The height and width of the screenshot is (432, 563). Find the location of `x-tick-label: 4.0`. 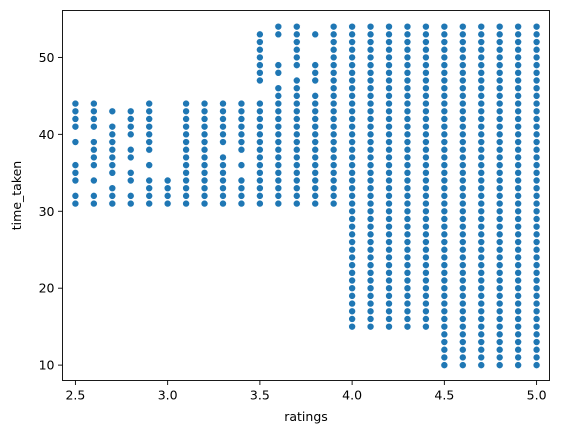

x-tick-label: 4.0 is located at coordinates (352, 395).